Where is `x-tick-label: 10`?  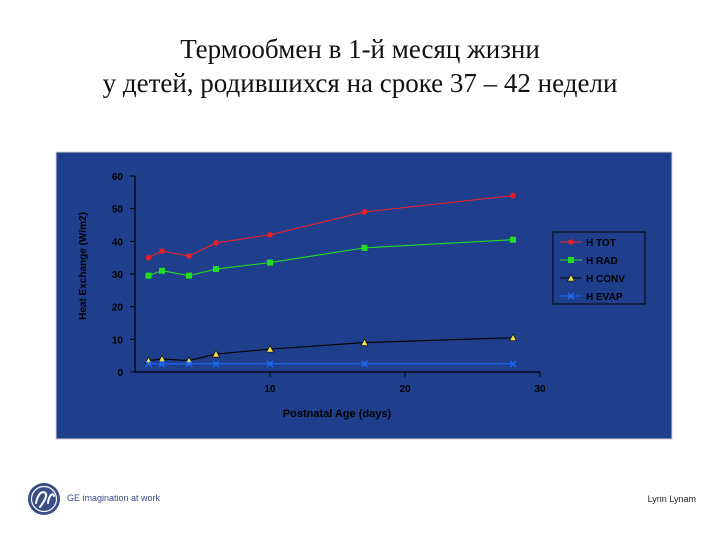 x-tick-label: 10 is located at coordinates (270, 389).